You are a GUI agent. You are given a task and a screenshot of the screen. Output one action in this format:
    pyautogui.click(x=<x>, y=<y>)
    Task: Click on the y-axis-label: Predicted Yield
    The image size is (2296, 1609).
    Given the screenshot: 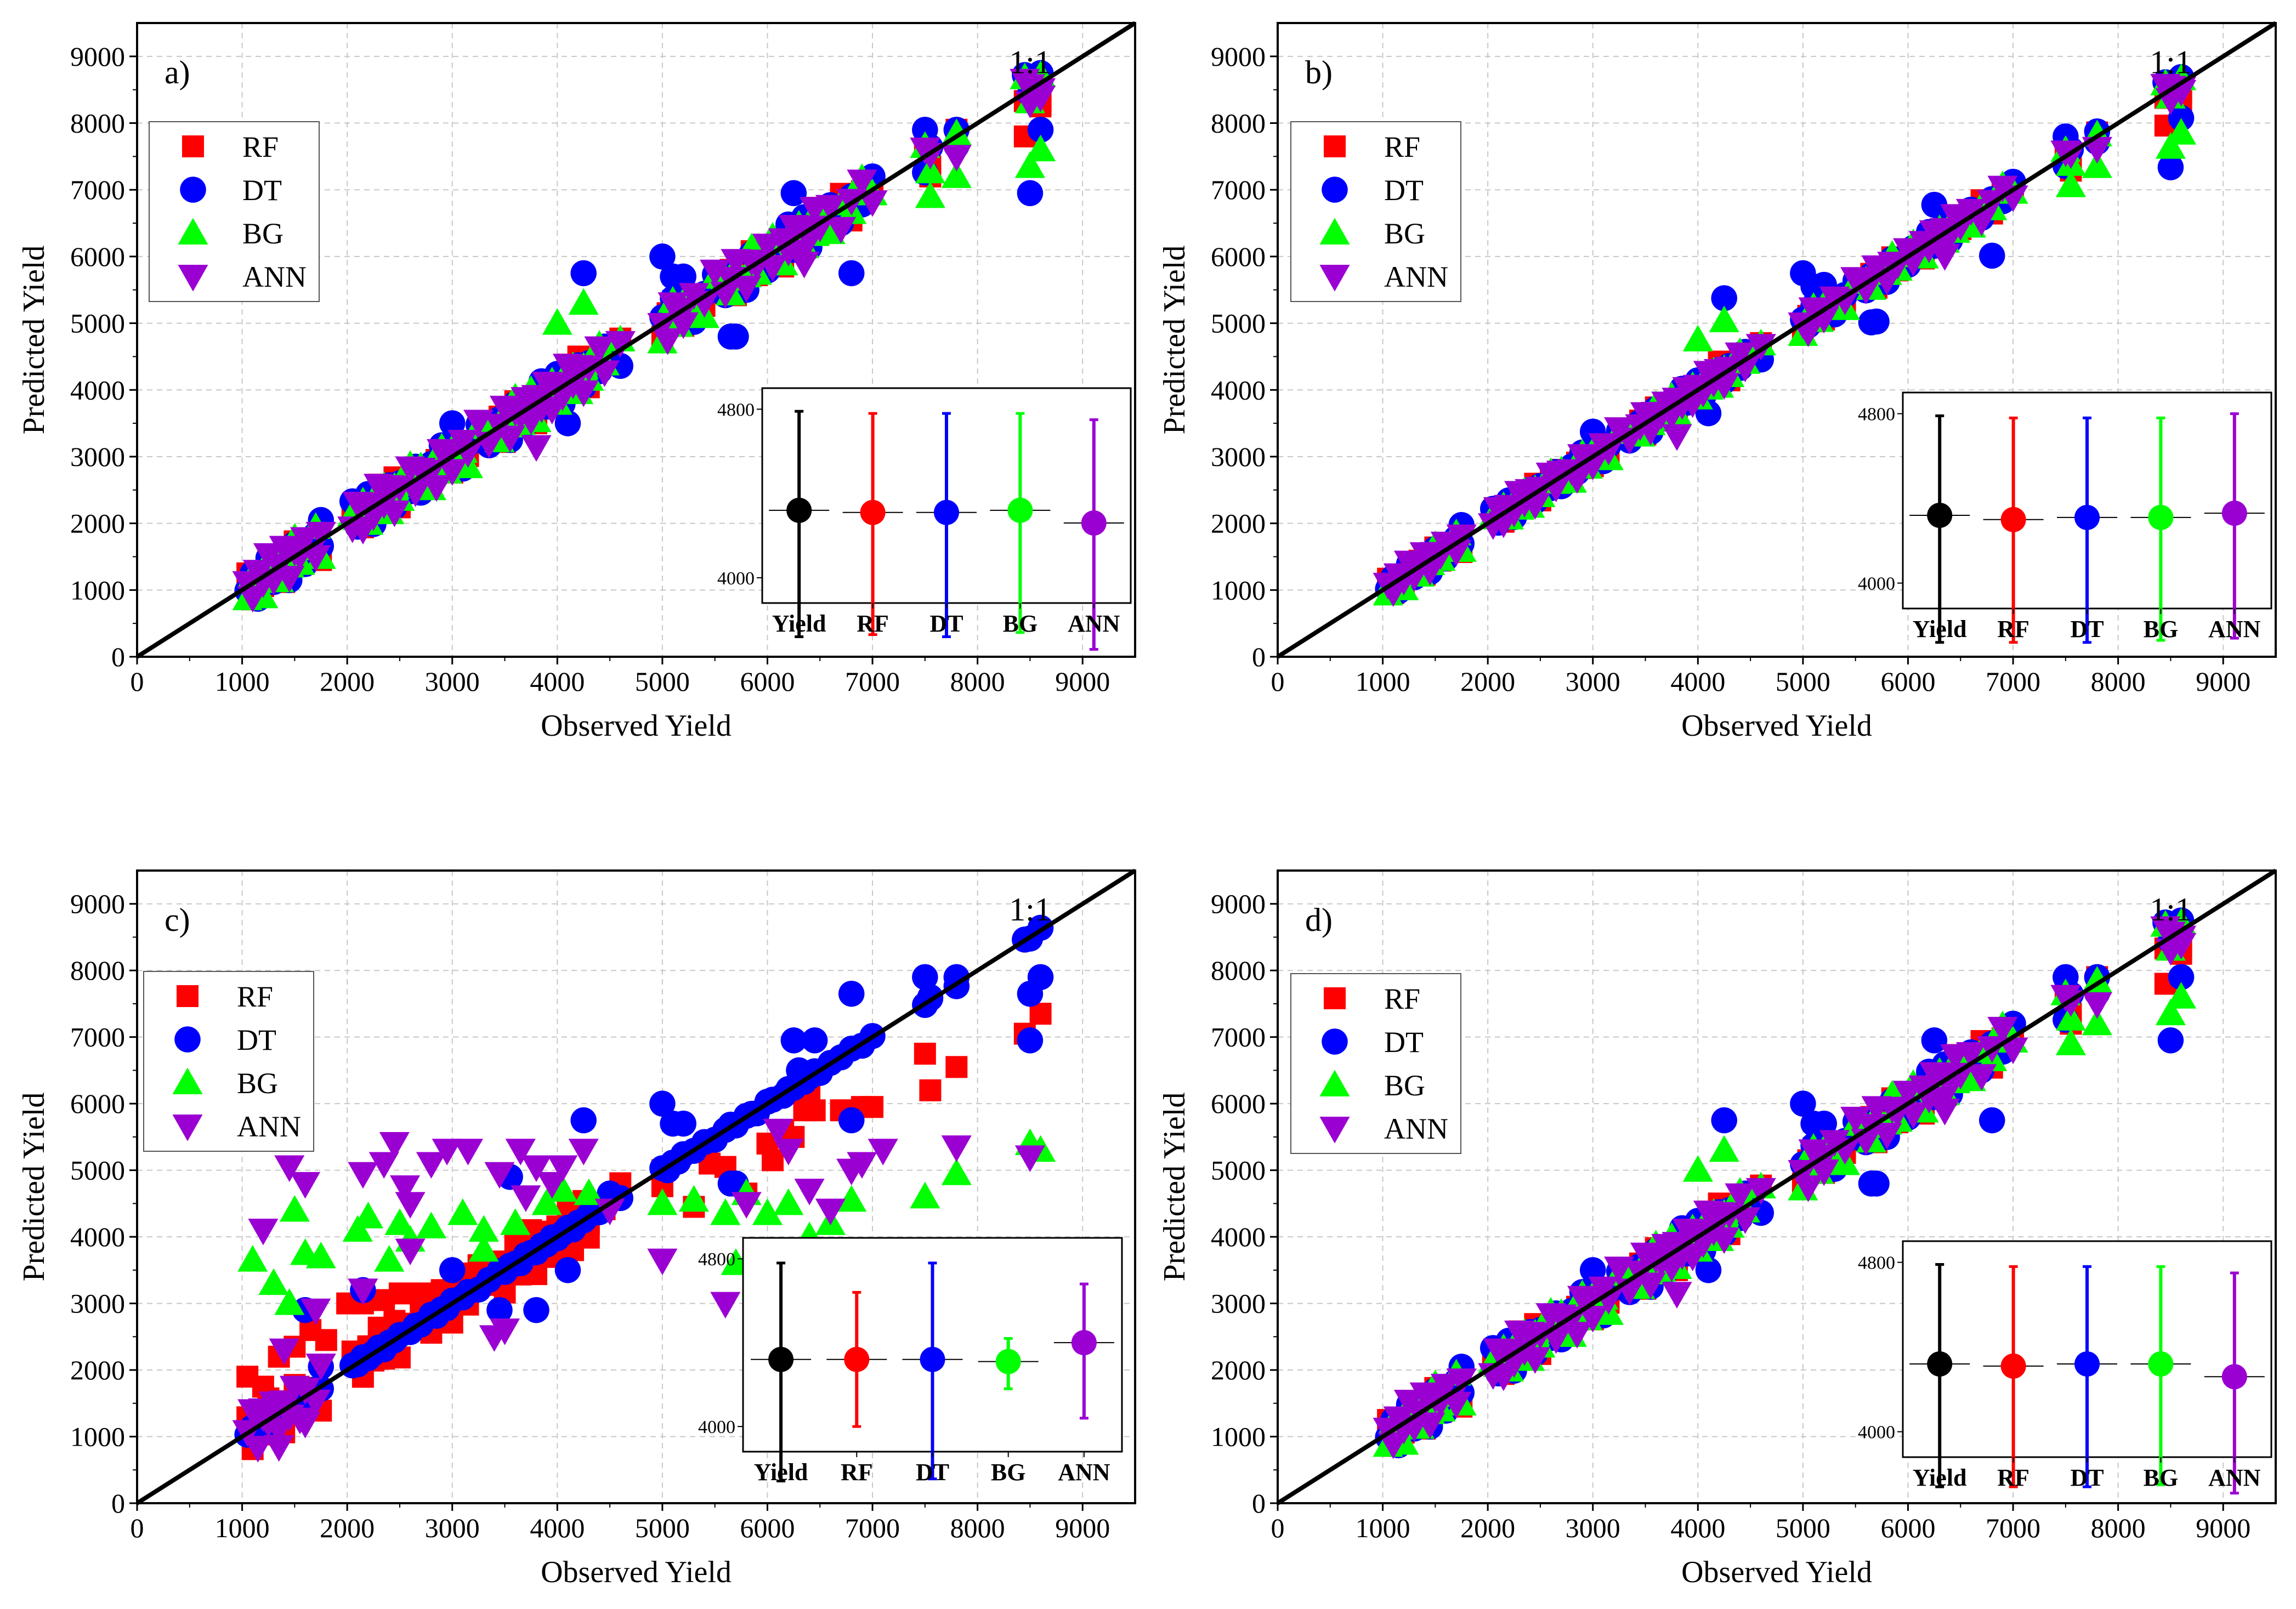 What is the action you would take?
    pyautogui.click(x=34, y=341)
    